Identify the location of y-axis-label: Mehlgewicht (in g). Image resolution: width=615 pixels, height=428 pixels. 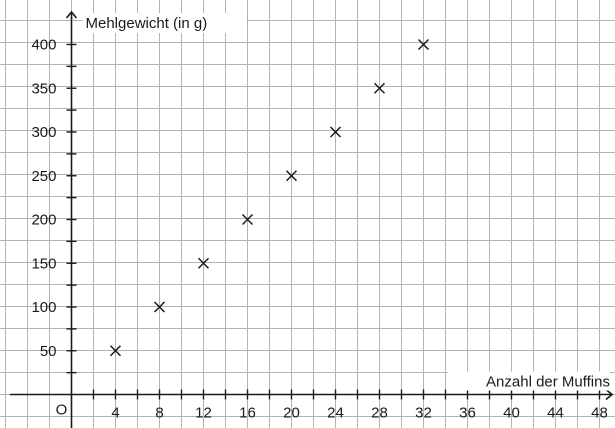
(147, 23).